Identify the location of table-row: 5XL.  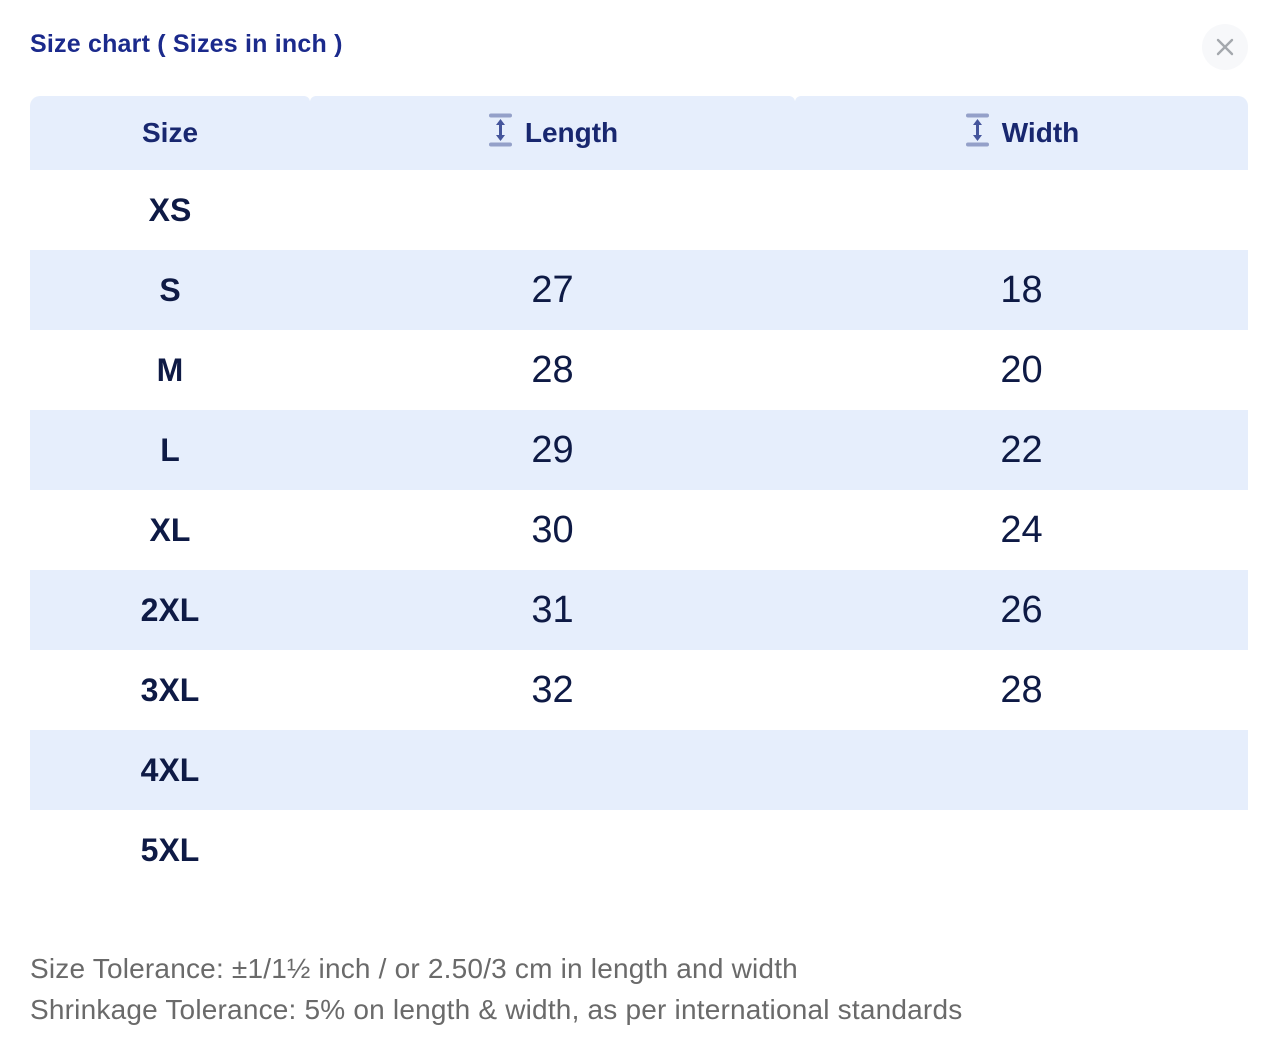
(639, 850).